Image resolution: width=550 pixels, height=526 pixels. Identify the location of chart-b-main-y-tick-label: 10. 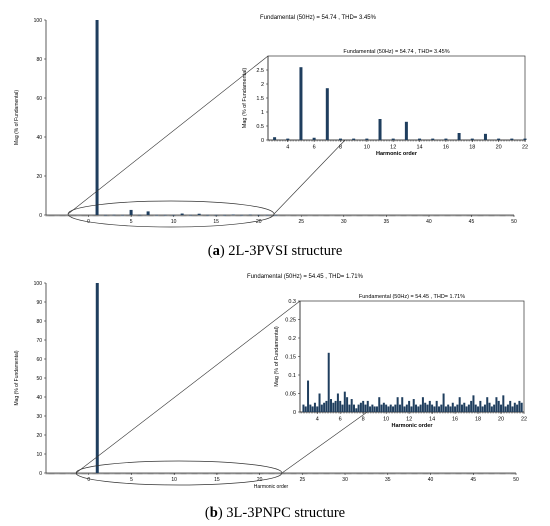
(39, 455).